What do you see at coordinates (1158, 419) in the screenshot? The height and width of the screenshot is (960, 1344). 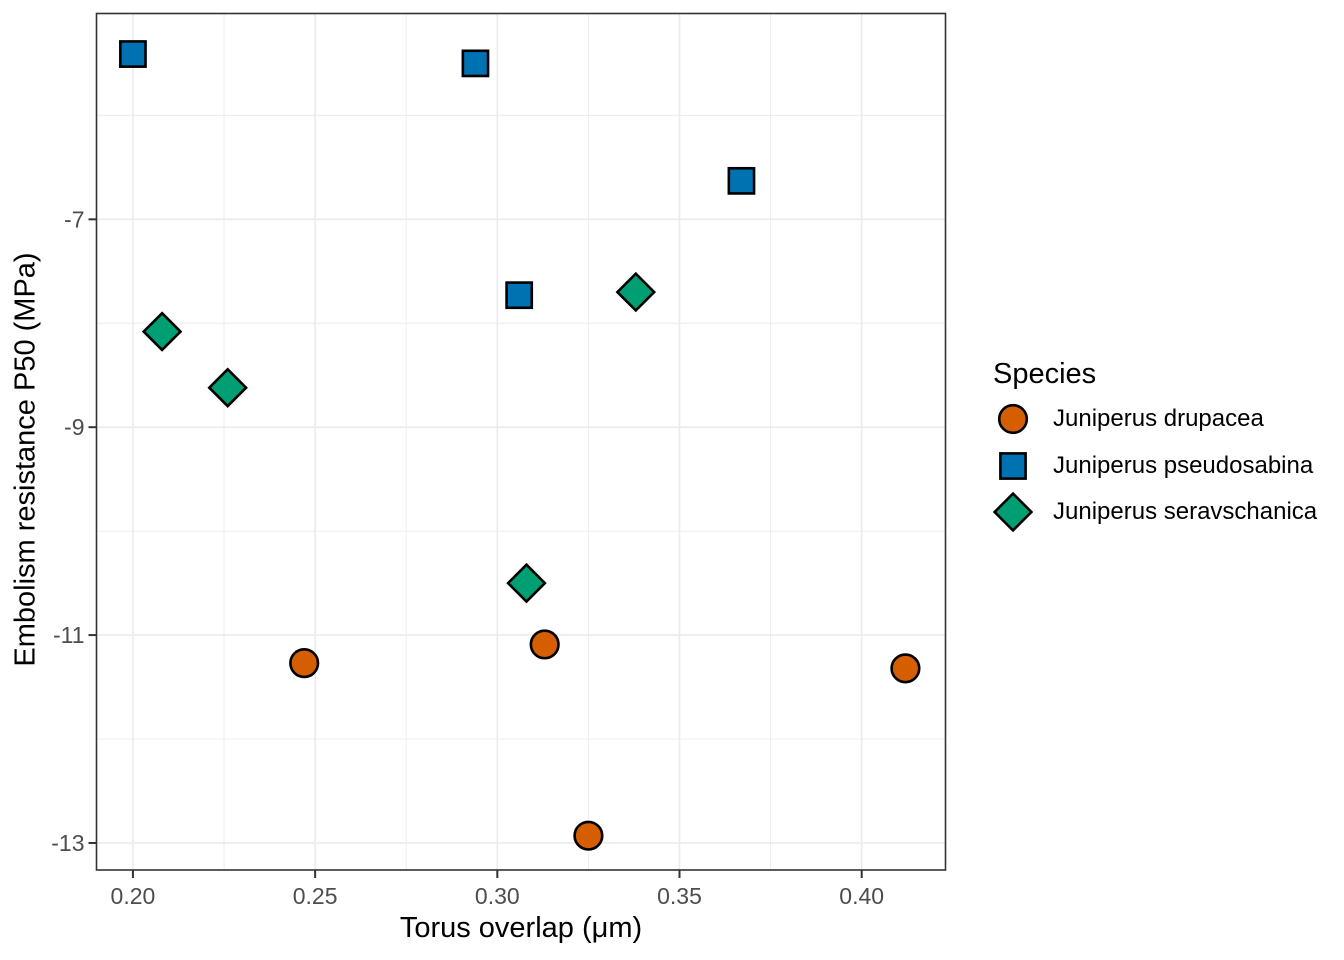 I see `legend-label: Juniperus drupacea` at bounding box center [1158, 419].